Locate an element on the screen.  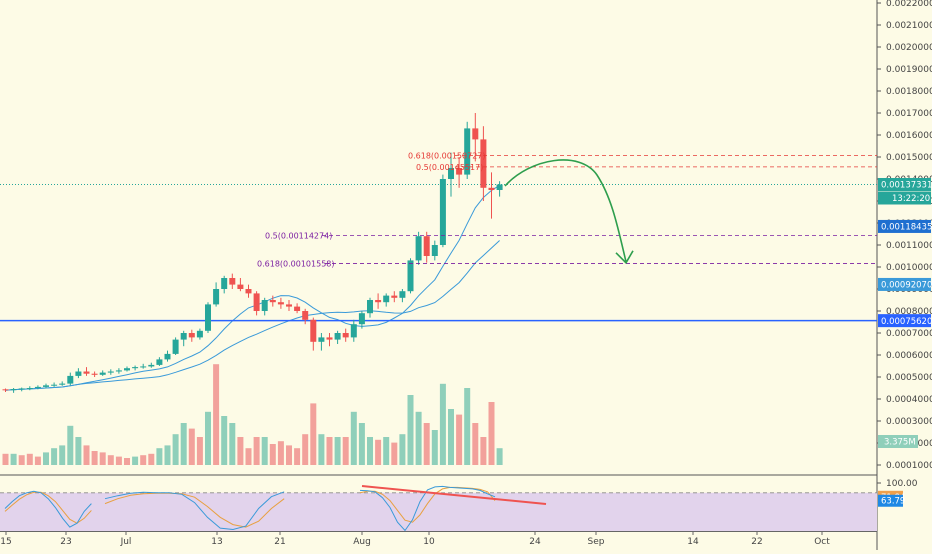
fib-upper-label: 0.5(0.00145517) is located at coordinates (449, 167).